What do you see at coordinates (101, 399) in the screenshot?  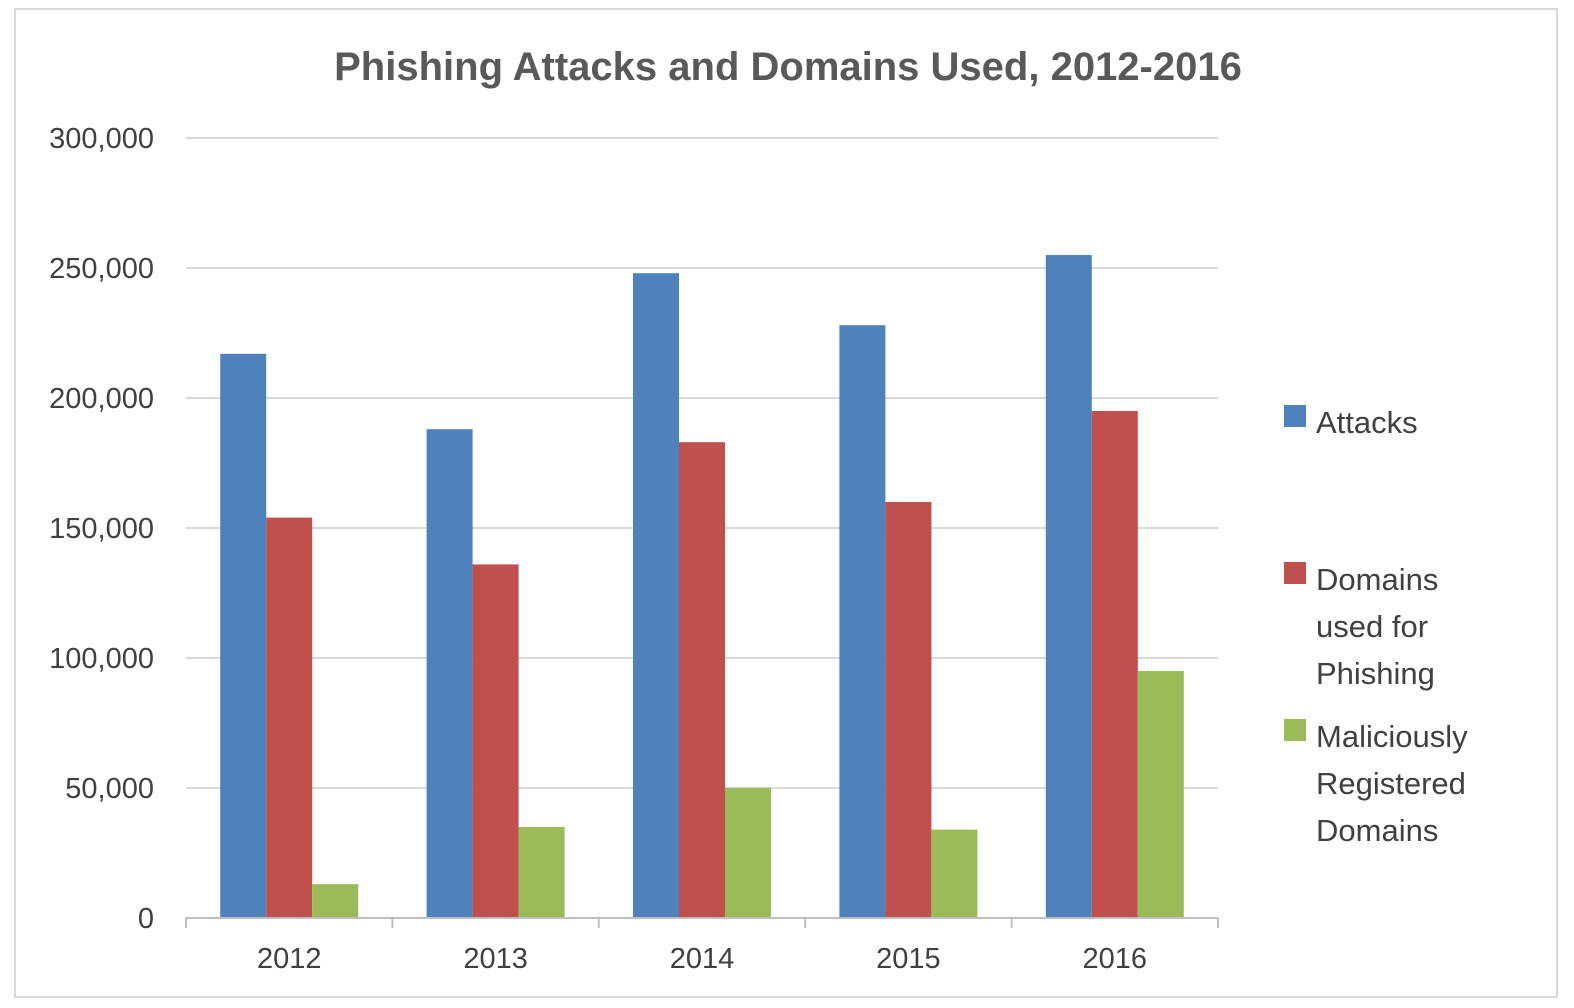 I see `y-tick-label: 200,000` at bounding box center [101, 399].